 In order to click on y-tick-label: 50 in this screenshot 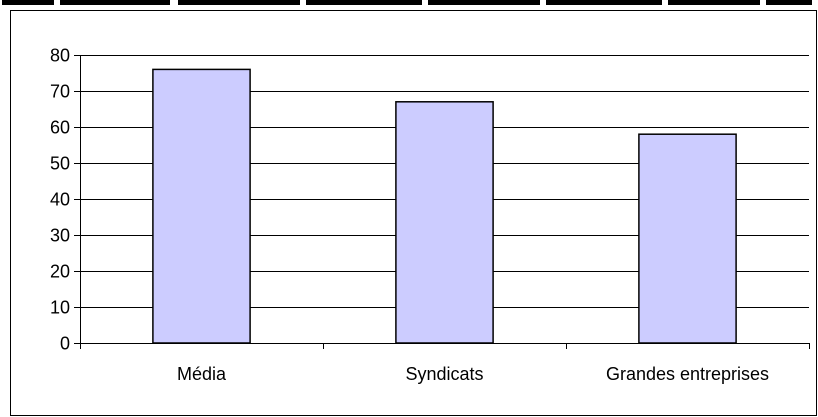, I will do `click(60, 164)`.